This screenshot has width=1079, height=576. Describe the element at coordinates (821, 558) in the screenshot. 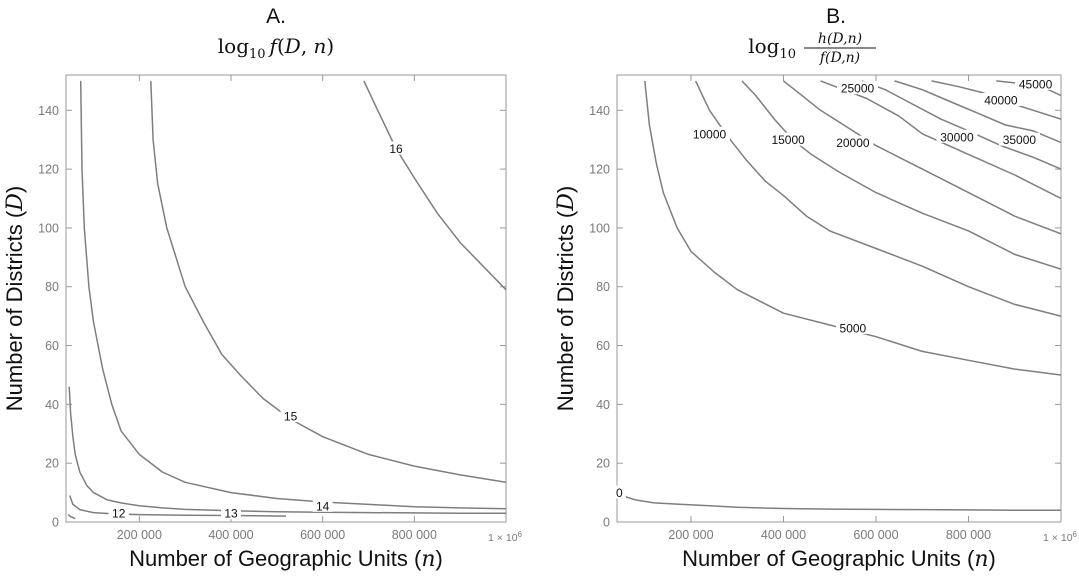

I see `x-axis-title-text: Number of Geographic Units` at that location.